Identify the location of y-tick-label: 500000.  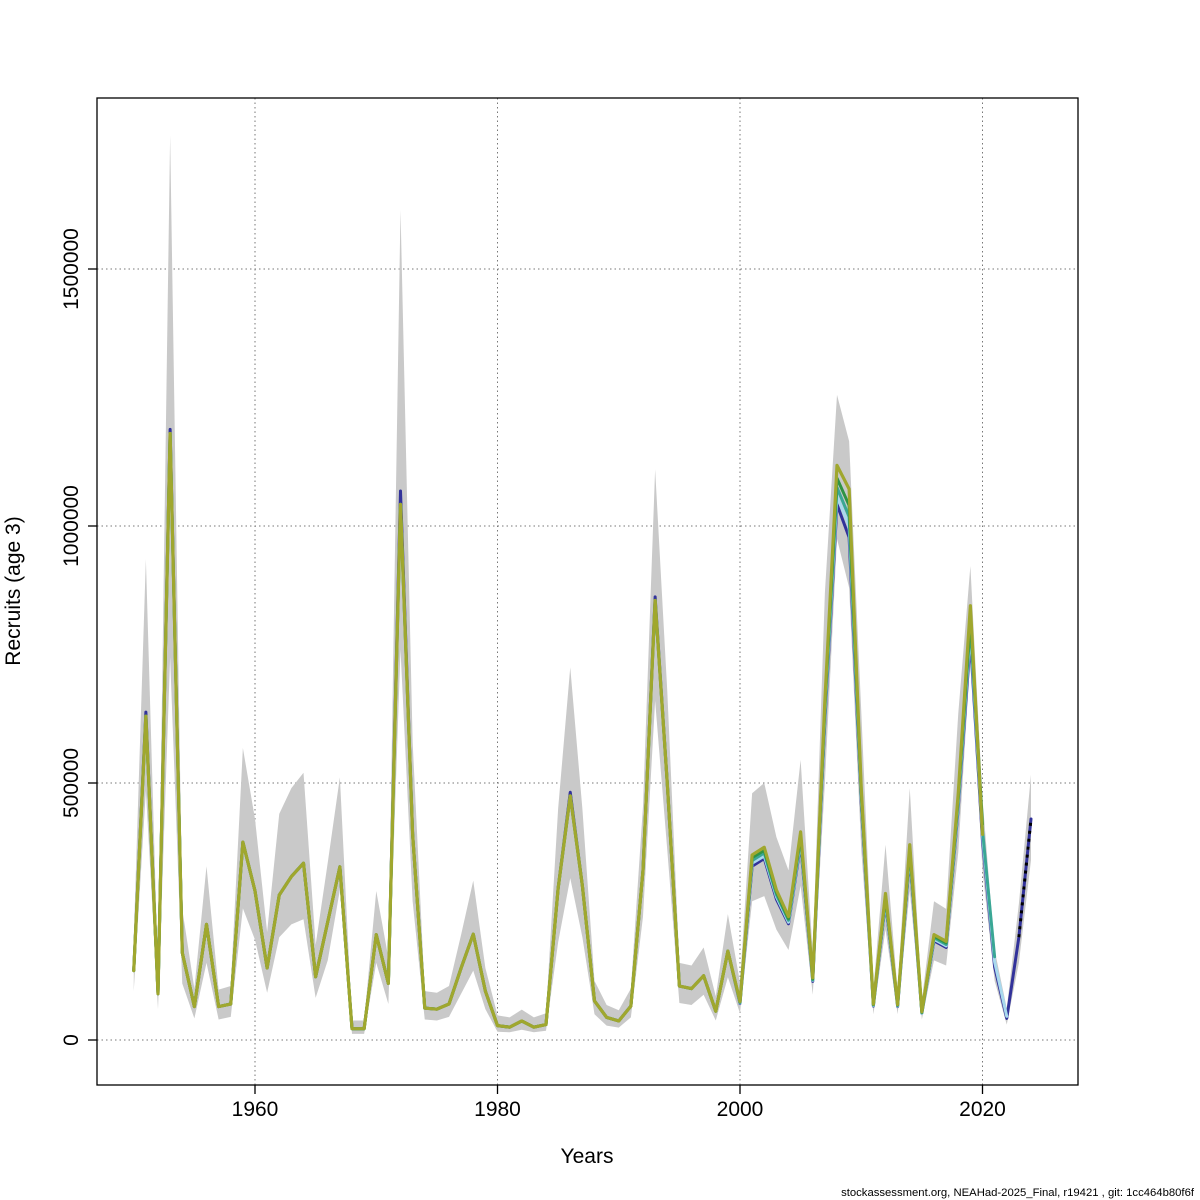
(71, 783).